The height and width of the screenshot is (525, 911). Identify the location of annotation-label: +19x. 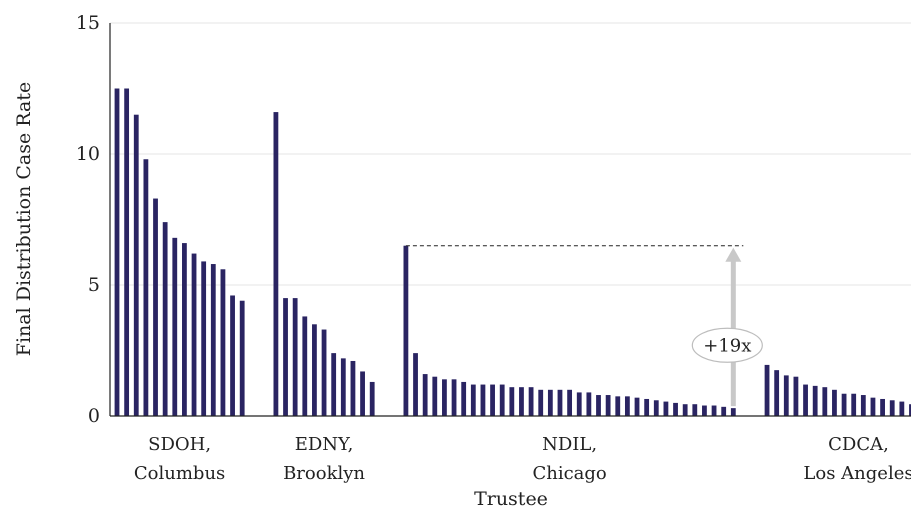
(727, 345).